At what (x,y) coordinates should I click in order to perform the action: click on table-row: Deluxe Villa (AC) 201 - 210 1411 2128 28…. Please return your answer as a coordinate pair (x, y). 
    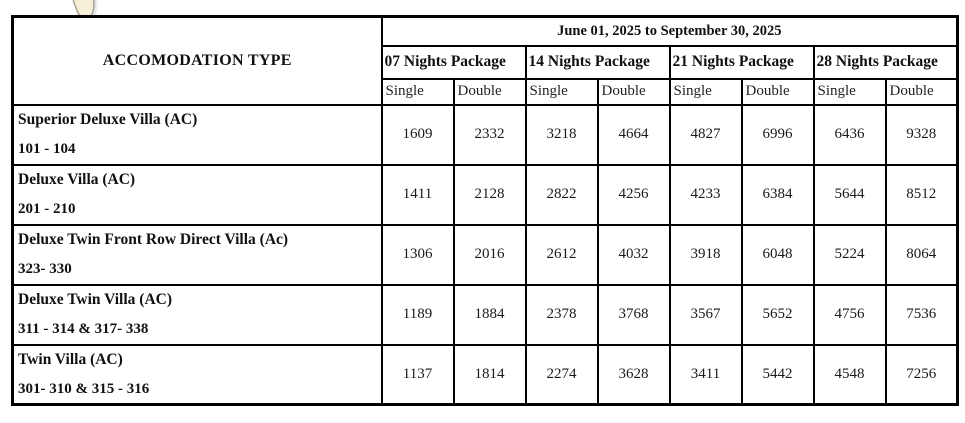
    Looking at the image, I should click on (485, 194).